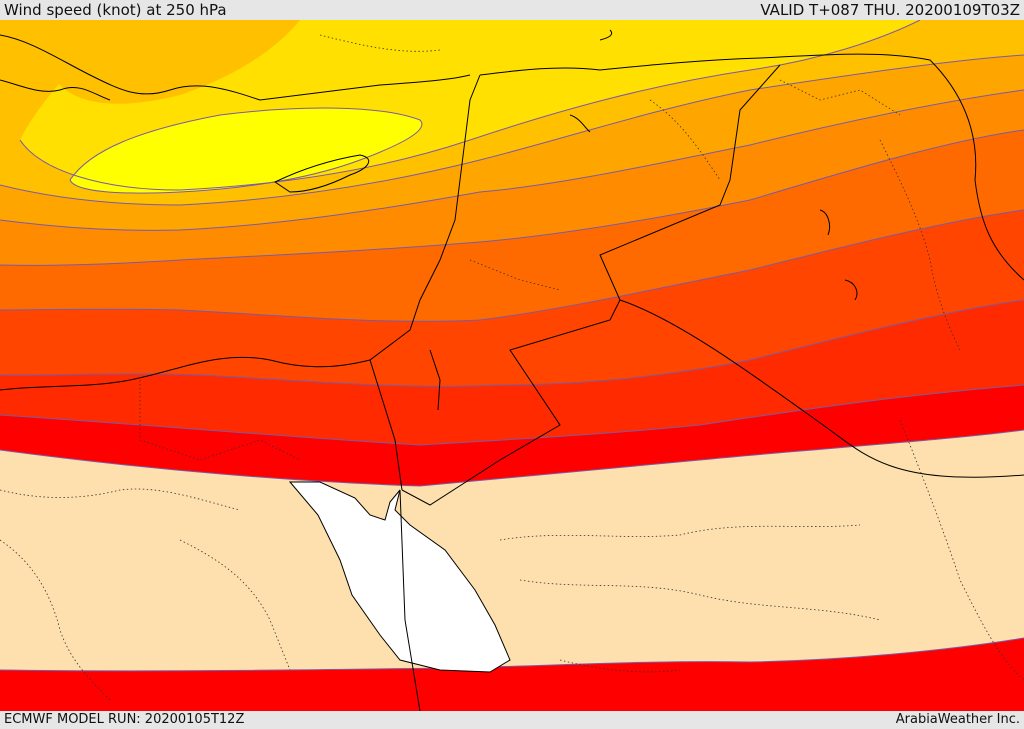 This screenshot has width=1024, height=729. I want to click on model-run: ECMWF MODEL RUN: 20200105T12Z, so click(124, 719).